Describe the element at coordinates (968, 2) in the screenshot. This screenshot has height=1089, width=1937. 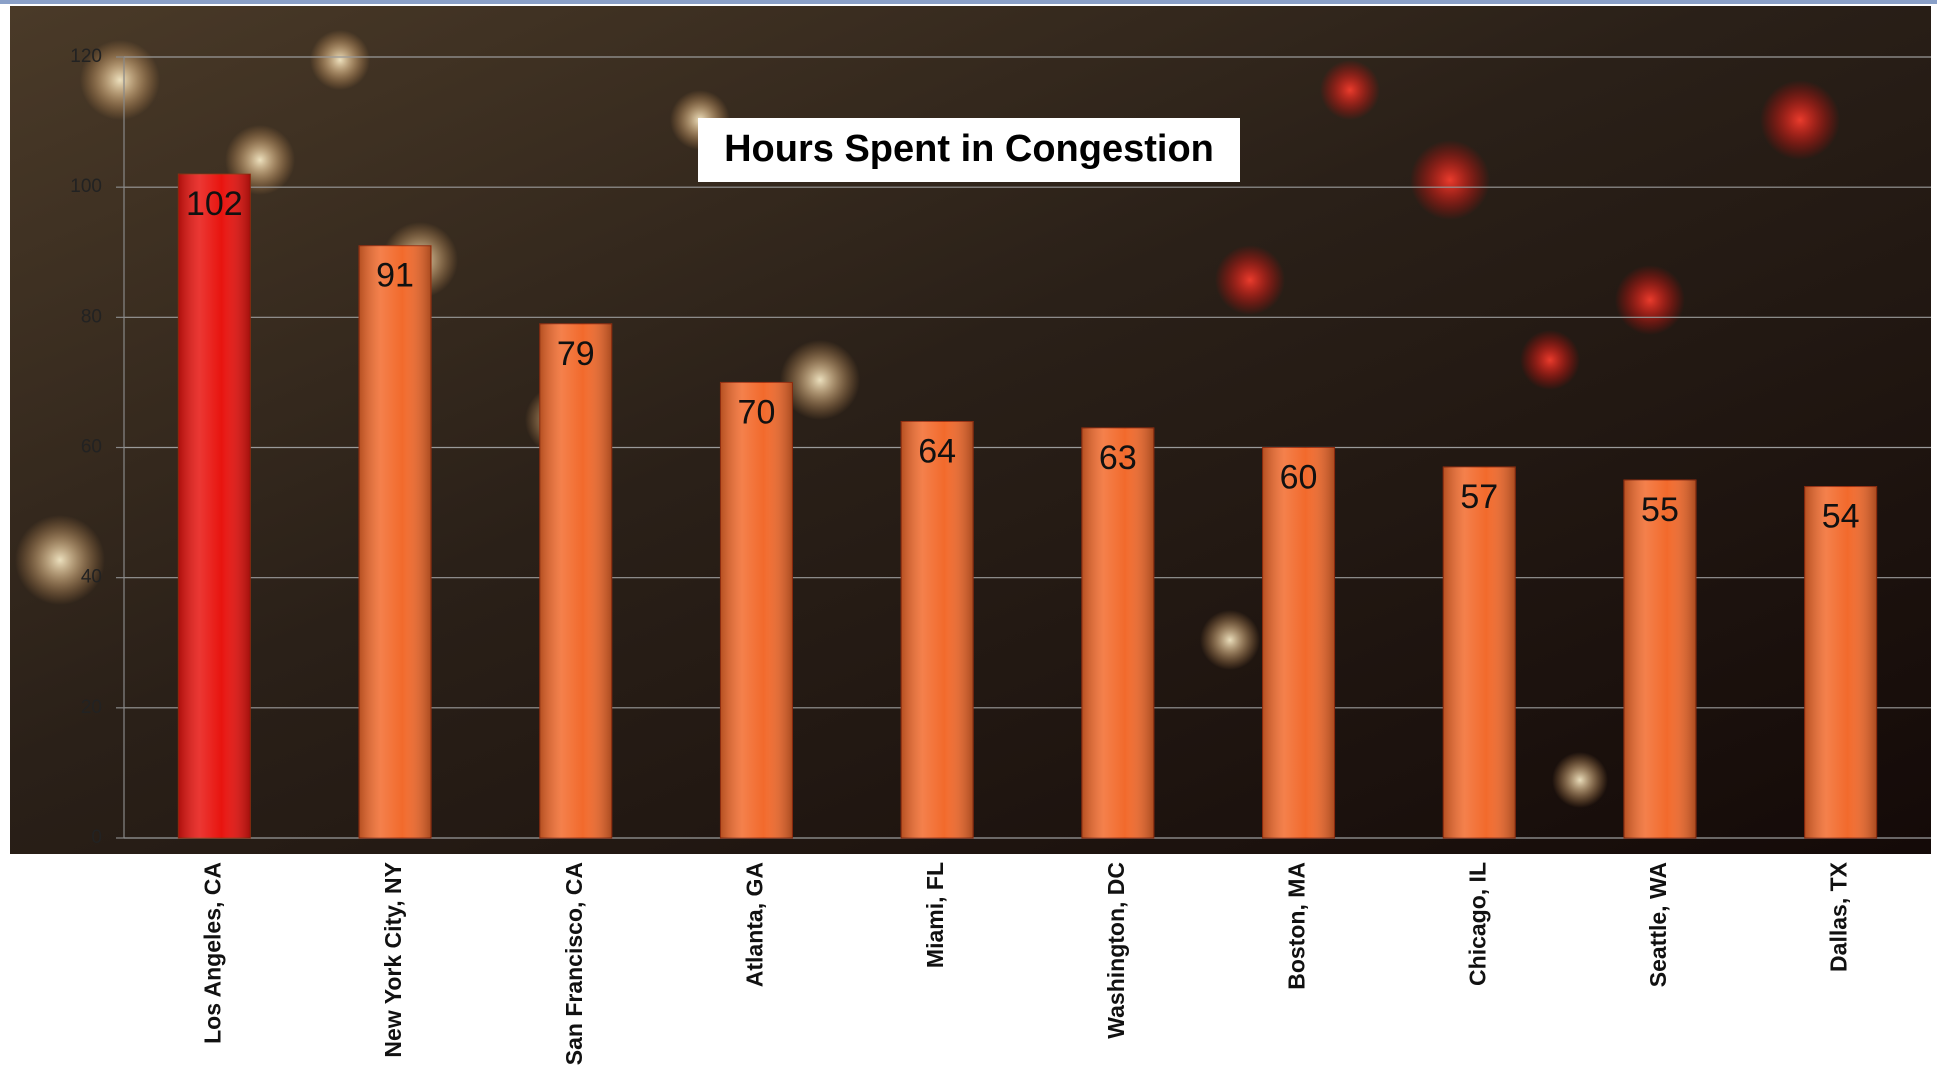
I see `top-border` at that location.